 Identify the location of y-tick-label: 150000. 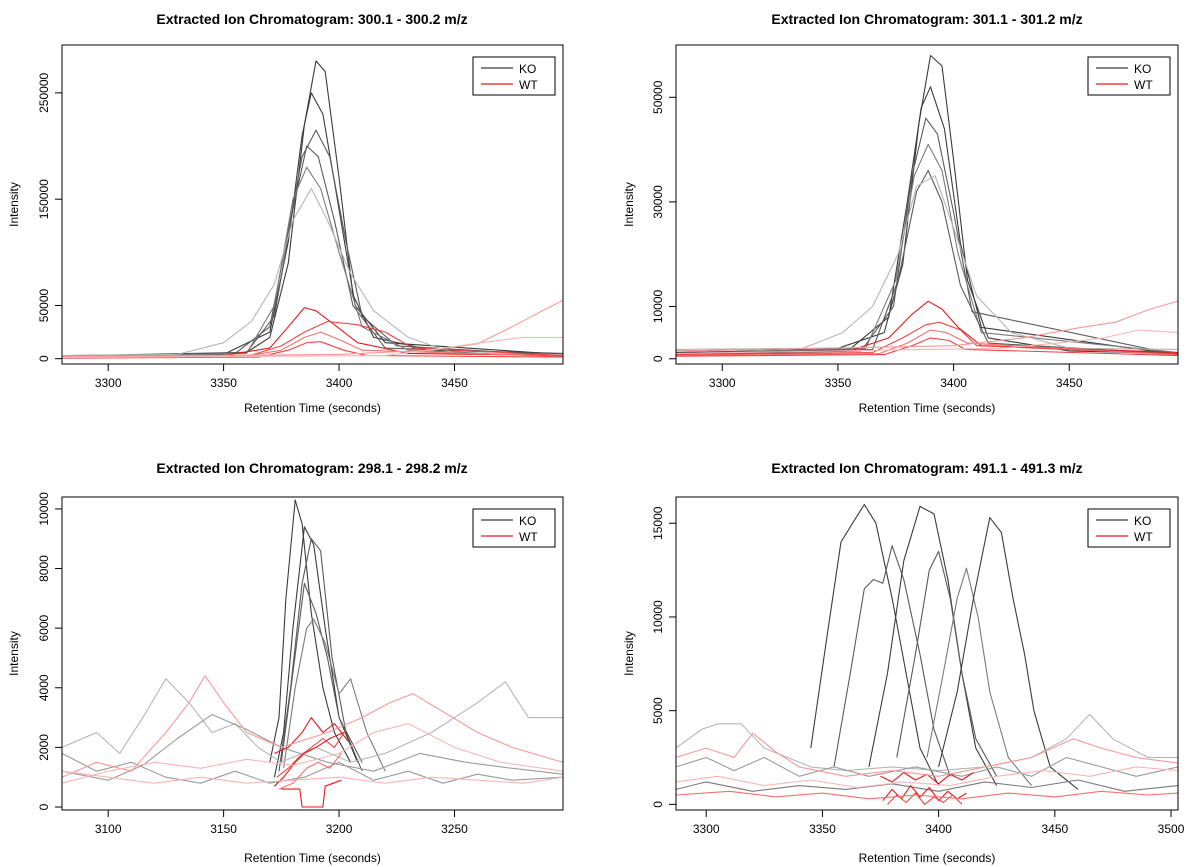
(44, 199).